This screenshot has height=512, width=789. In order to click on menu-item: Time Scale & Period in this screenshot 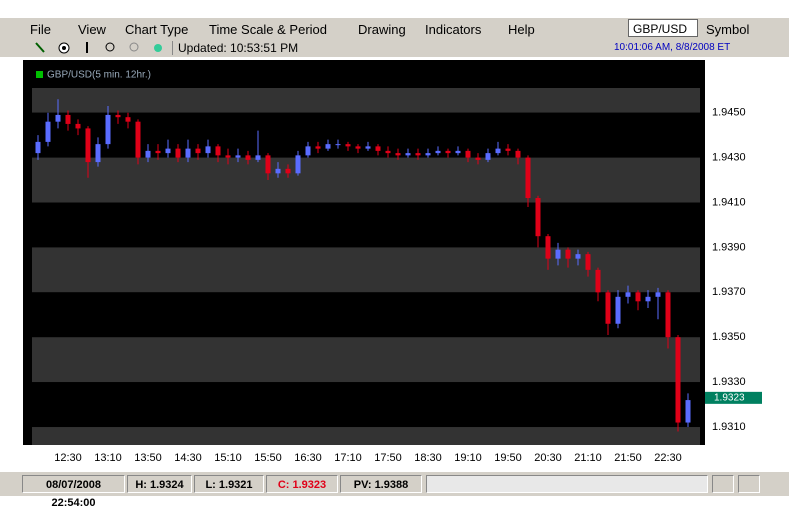, I will do `click(268, 29)`.